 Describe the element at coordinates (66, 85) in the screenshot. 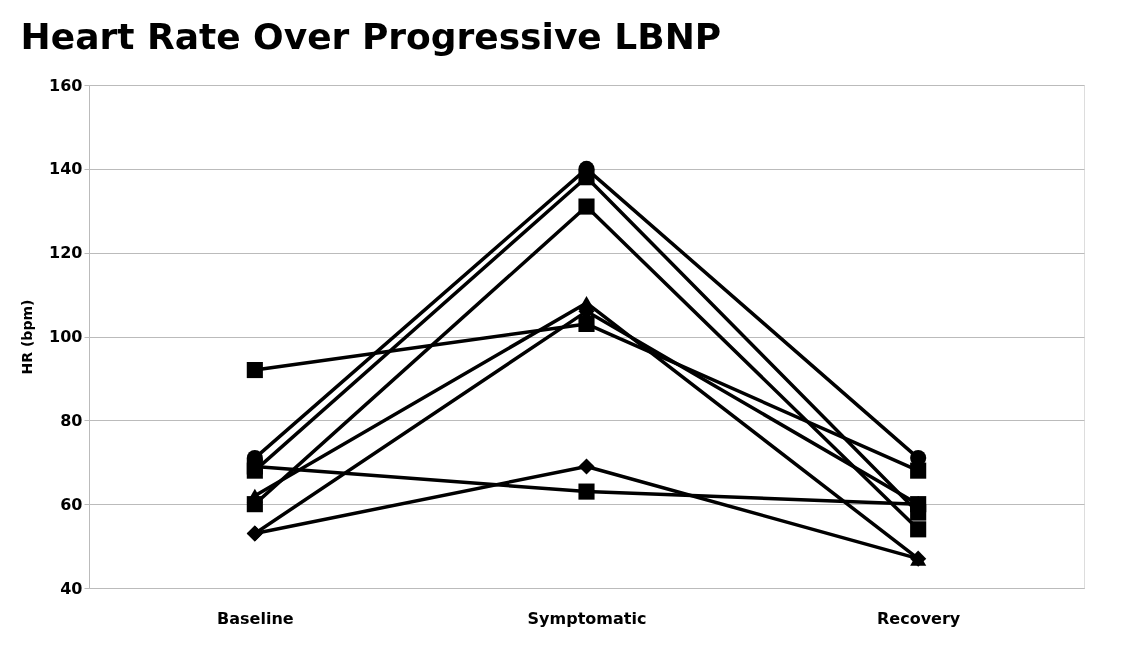

I see `y-tick-label: 160` at that location.